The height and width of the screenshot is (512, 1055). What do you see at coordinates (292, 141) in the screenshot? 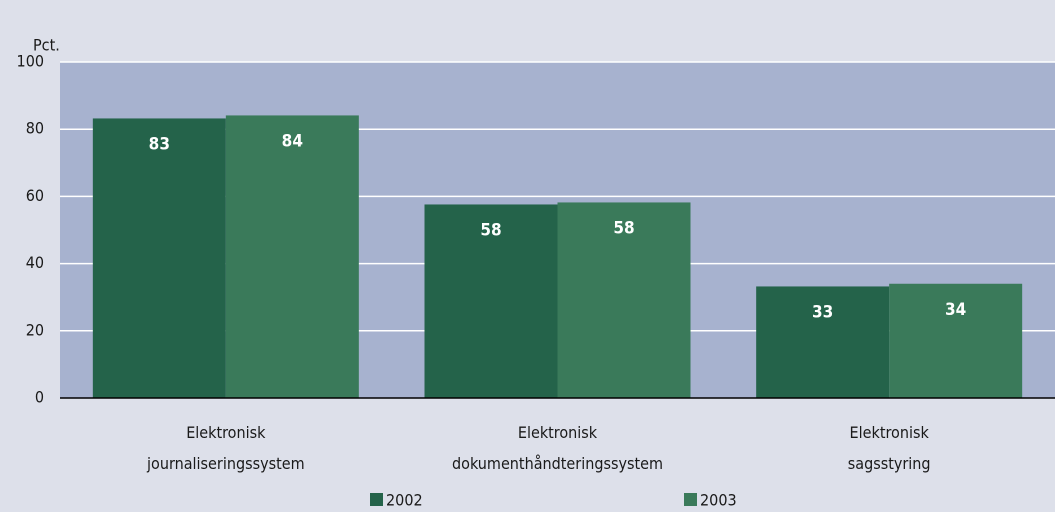
I see `value-label: 84` at bounding box center [292, 141].